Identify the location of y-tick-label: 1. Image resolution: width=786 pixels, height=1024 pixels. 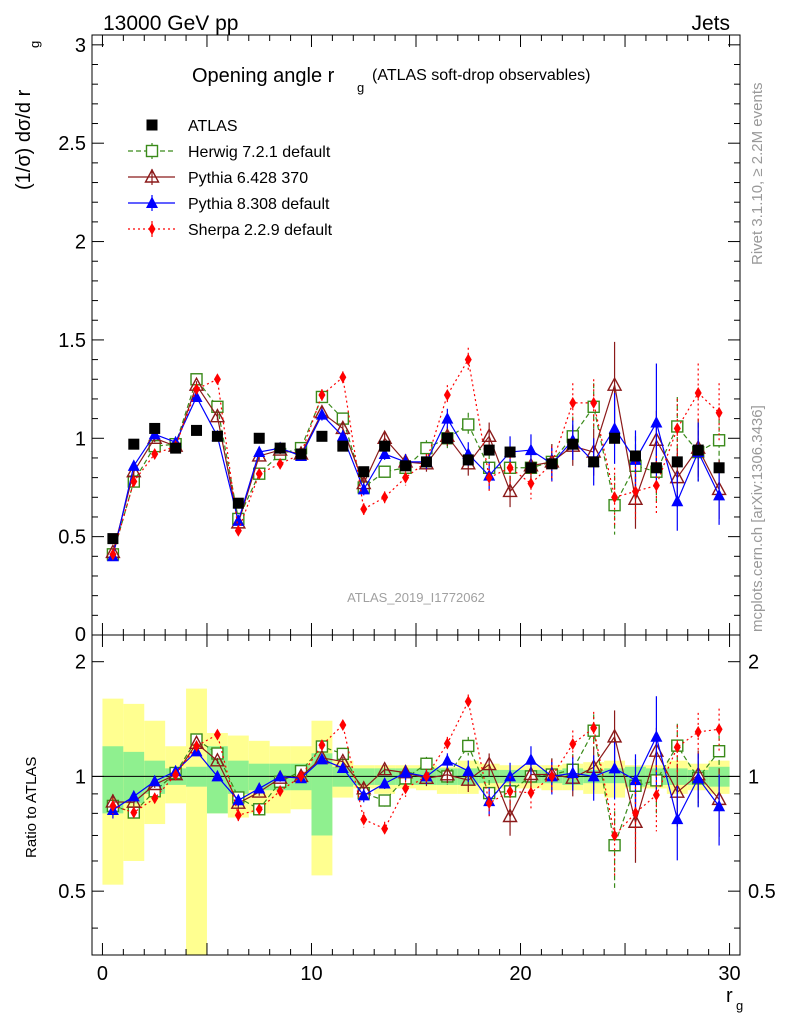
(80, 439).